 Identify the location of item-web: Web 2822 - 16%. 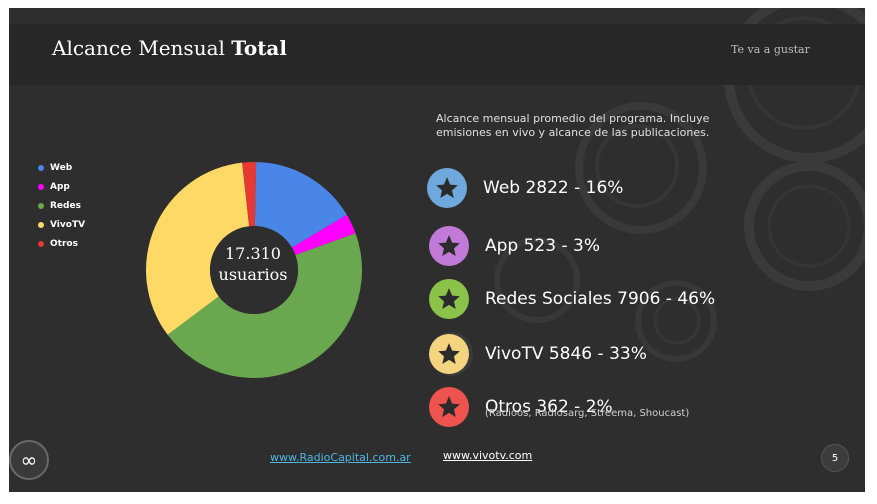
(525, 188).